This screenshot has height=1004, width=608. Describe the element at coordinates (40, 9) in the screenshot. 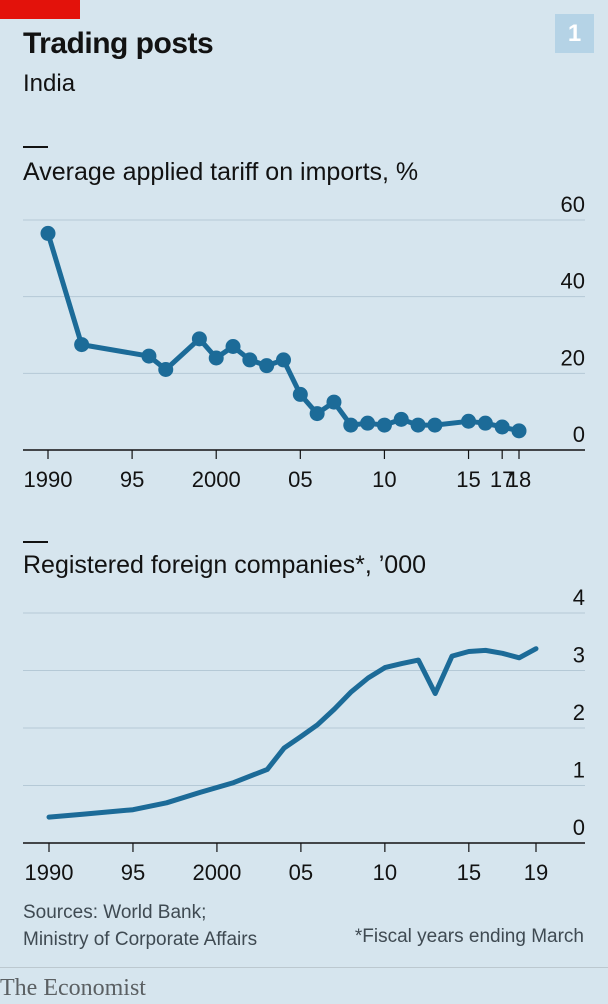

I see `brand-red-tag` at that location.